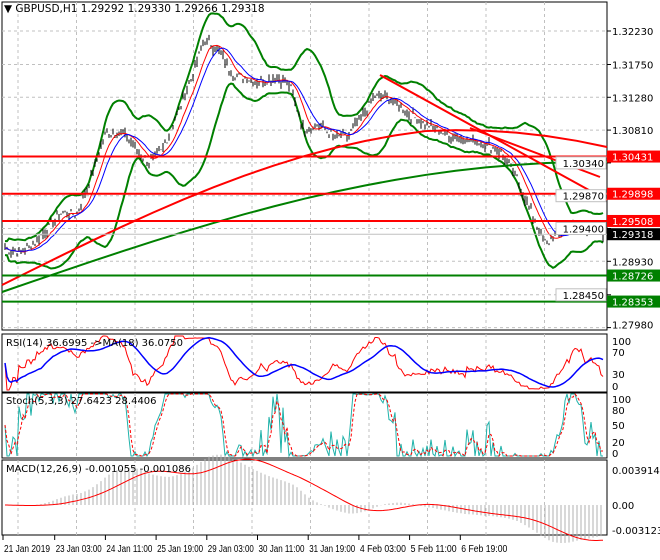 The width and height of the screenshot is (660, 560). What do you see at coordinates (636, 471) in the screenshot?
I see `macd-tick-label: 0.003914` at bounding box center [636, 471].